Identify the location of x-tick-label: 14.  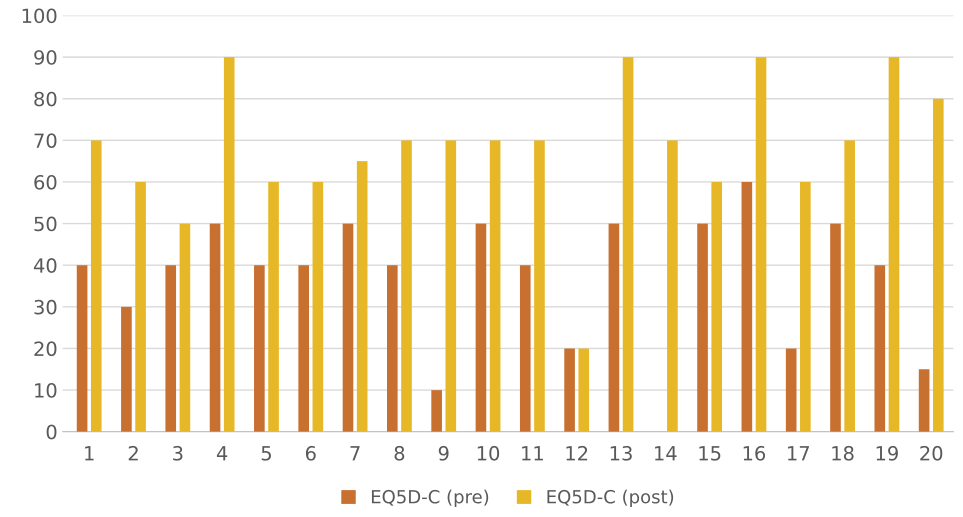
(666, 453).